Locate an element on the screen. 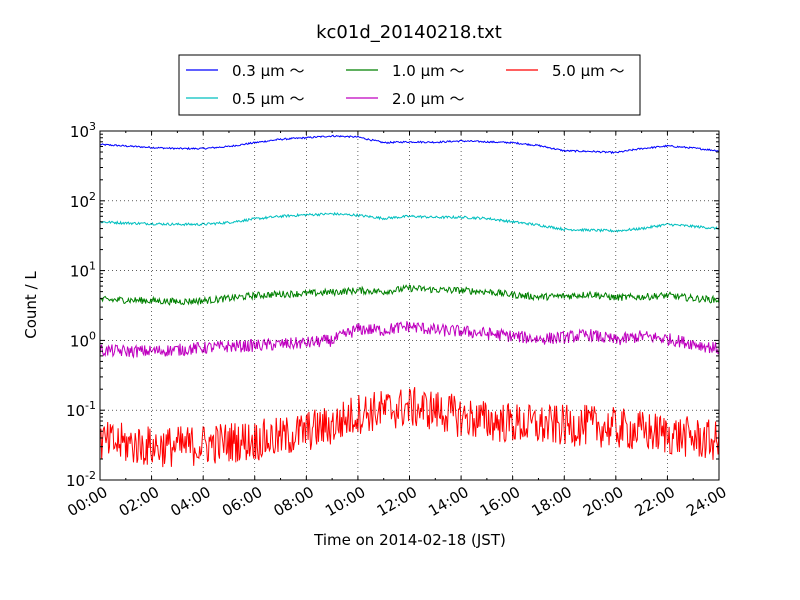 Image resolution: width=800 pixels, height=600 pixels. y-tick-label: 10⁻¹ is located at coordinates (81, 409).